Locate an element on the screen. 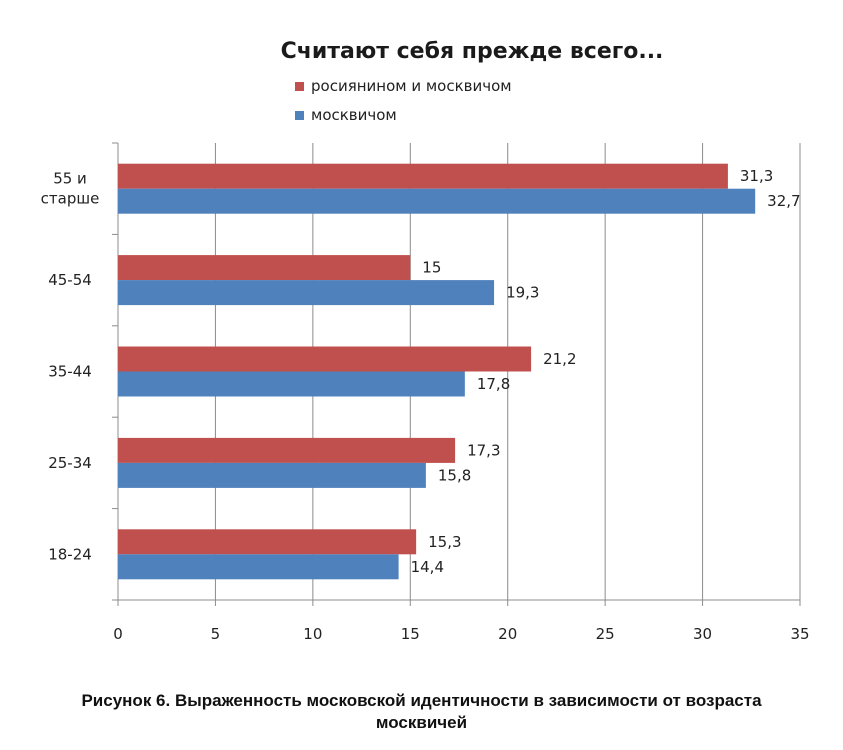 The width and height of the screenshot is (843, 750). category-label: 55 и старше is located at coordinates (70, 189).